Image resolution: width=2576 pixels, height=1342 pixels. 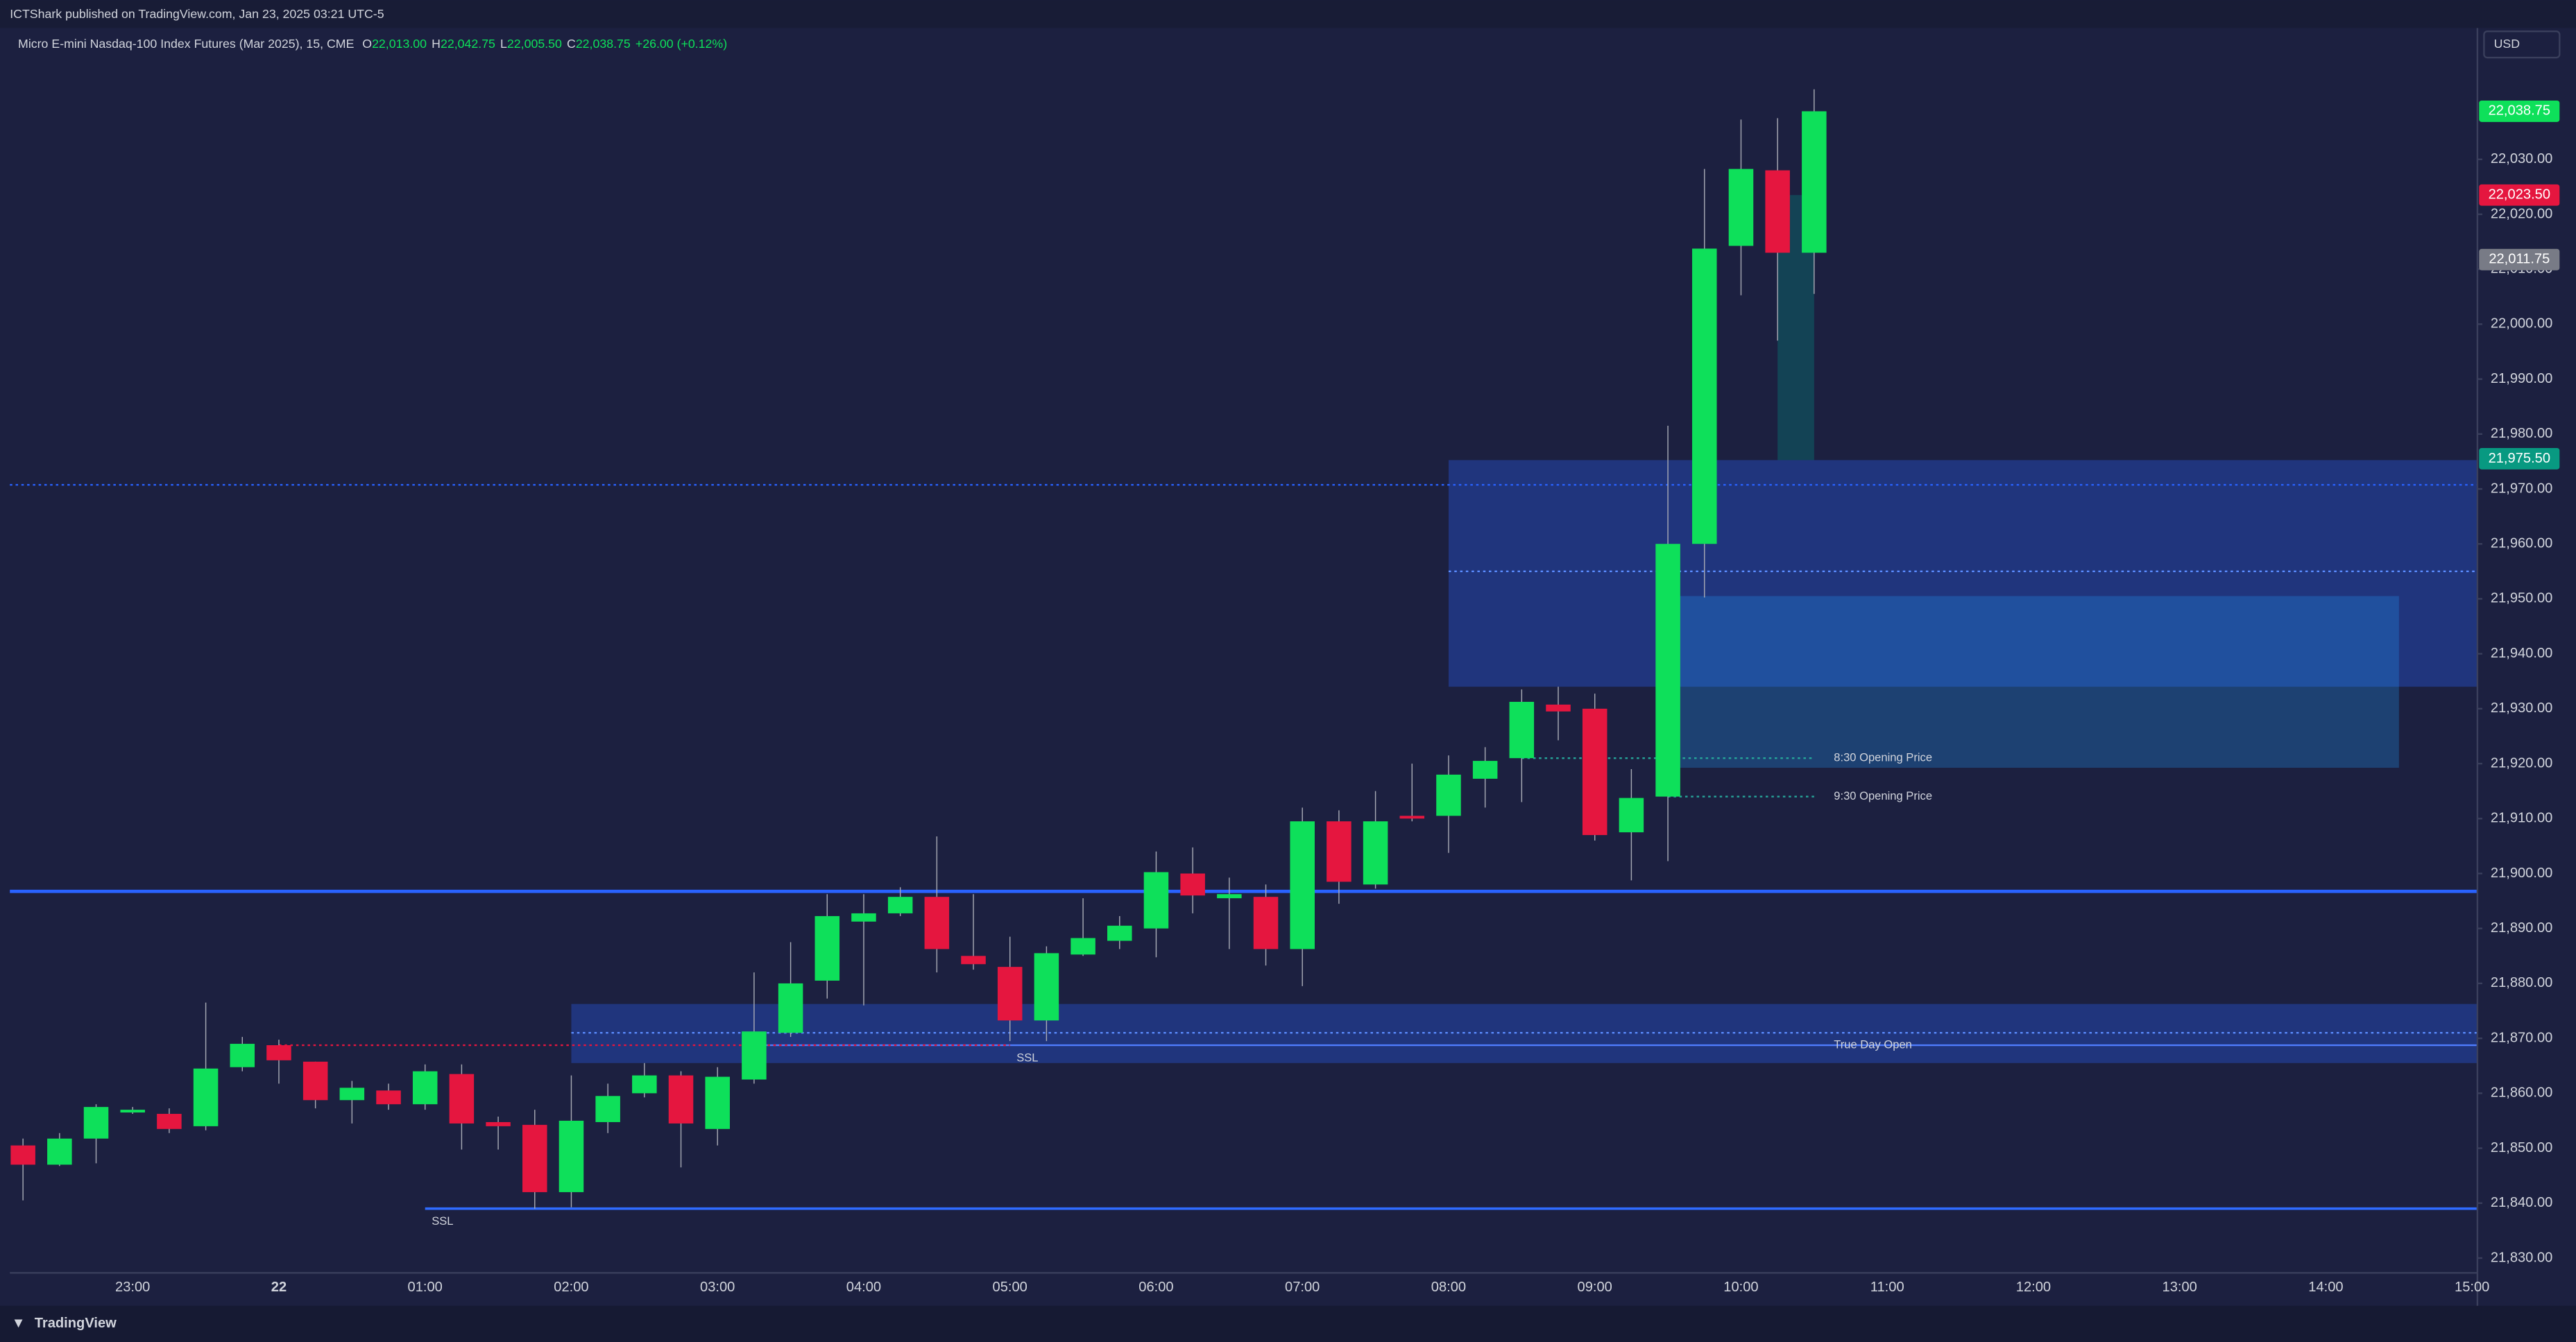 I want to click on ohlc-value: 22,005.50, so click(x=534, y=44).